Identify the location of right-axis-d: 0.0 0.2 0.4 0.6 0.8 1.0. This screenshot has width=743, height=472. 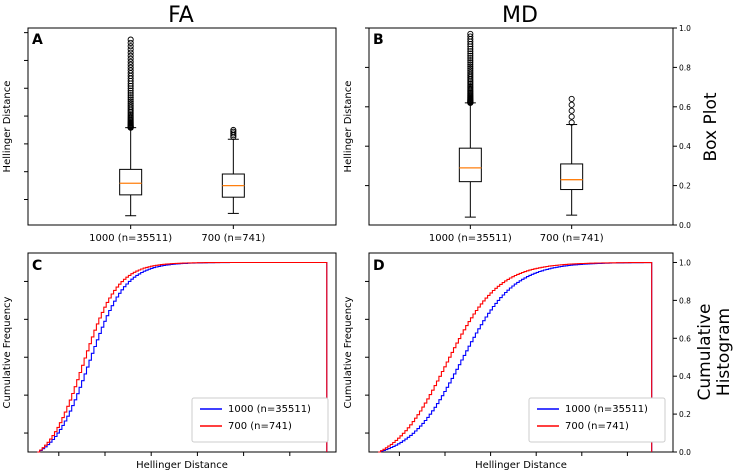
(682, 357).